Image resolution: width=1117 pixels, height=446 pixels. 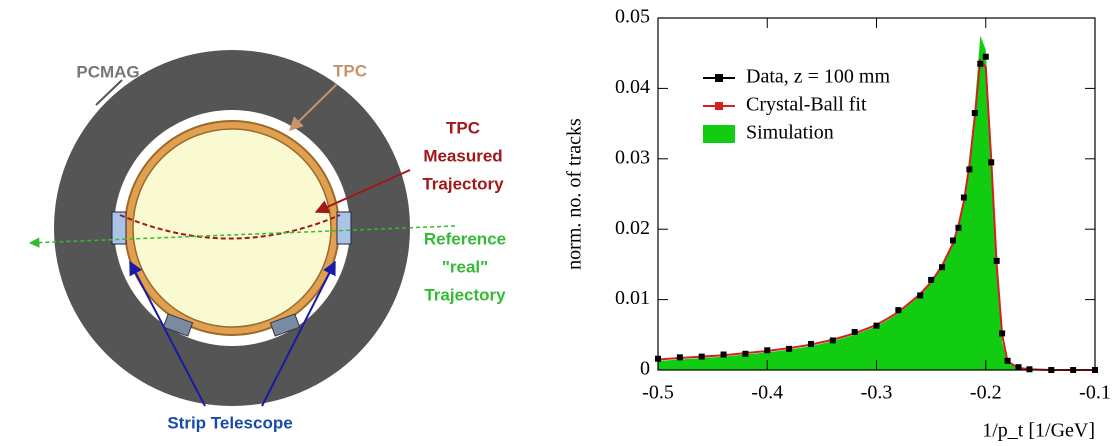 What do you see at coordinates (986, 393) in the screenshot?
I see `x-tick-label: -0.2` at bounding box center [986, 393].